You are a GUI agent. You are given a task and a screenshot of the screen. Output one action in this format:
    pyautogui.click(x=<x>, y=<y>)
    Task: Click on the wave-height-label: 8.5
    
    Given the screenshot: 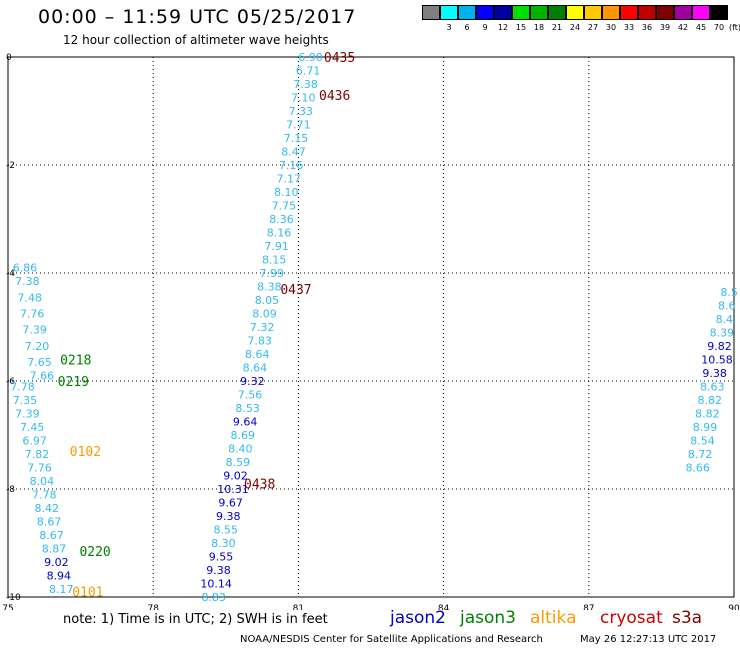 What is the action you would take?
    pyautogui.click(x=729, y=292)
    